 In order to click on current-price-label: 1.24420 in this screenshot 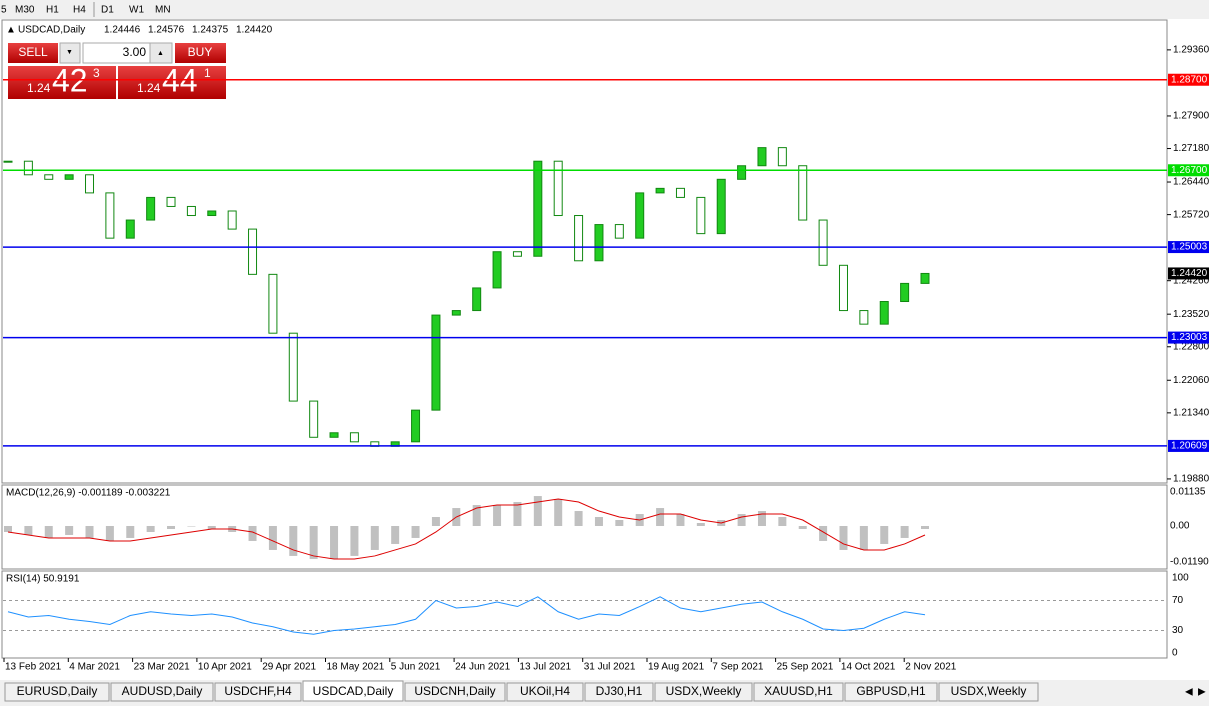, I will do `click(1189, 273)`.